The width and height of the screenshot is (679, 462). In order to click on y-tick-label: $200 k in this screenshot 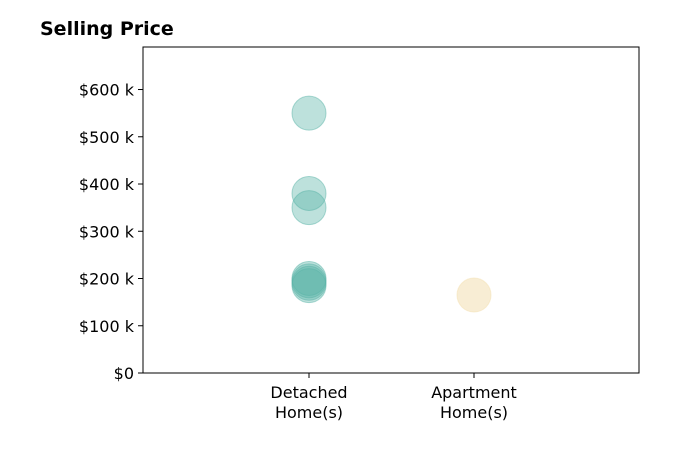, I will do `click(107, 279)`.